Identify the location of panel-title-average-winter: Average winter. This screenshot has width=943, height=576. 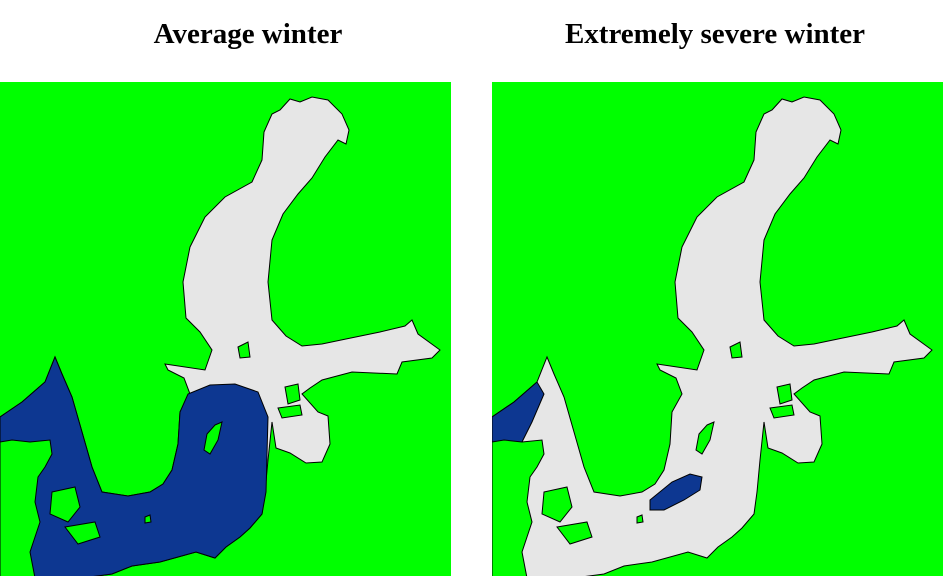
(248, 34).